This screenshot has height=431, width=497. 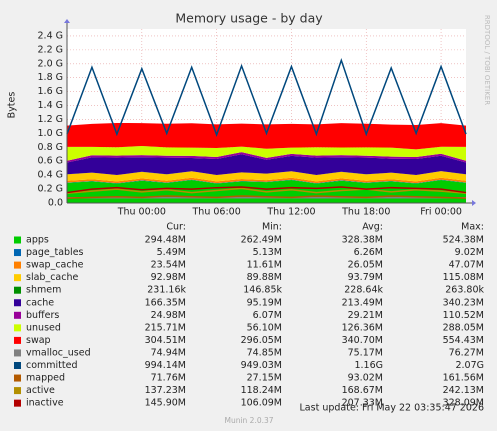 I want to click on stat-header: Cur:, so click(x=176, y=227).